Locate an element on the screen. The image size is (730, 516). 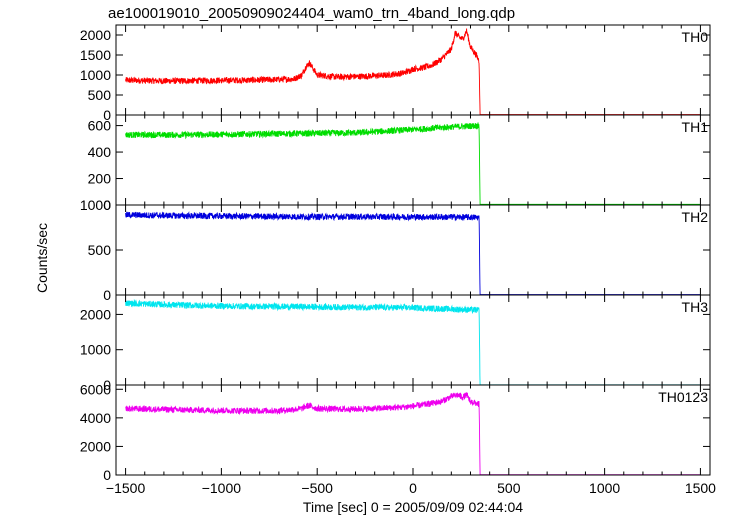
x-tick-label: 500 is located at coordinates (509, 488).